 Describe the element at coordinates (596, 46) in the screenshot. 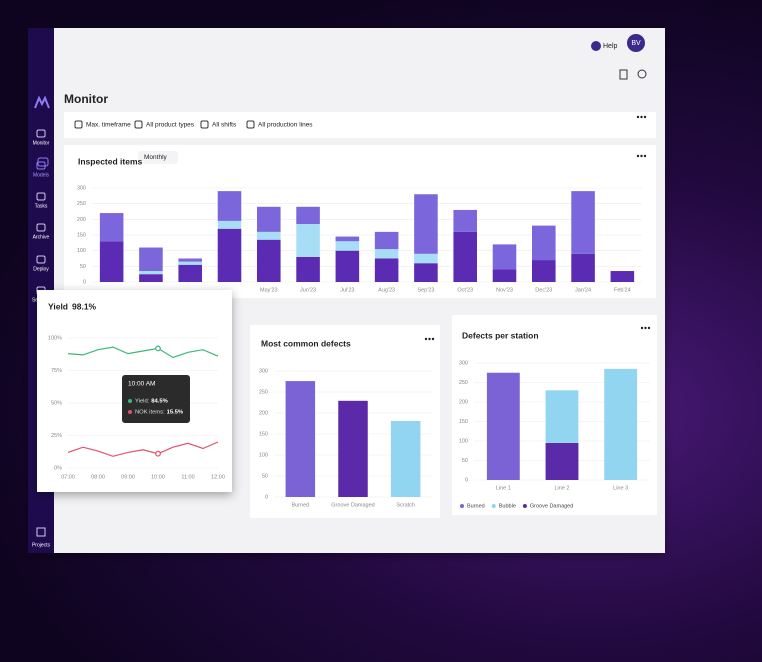

I see `help-icon` at that location.